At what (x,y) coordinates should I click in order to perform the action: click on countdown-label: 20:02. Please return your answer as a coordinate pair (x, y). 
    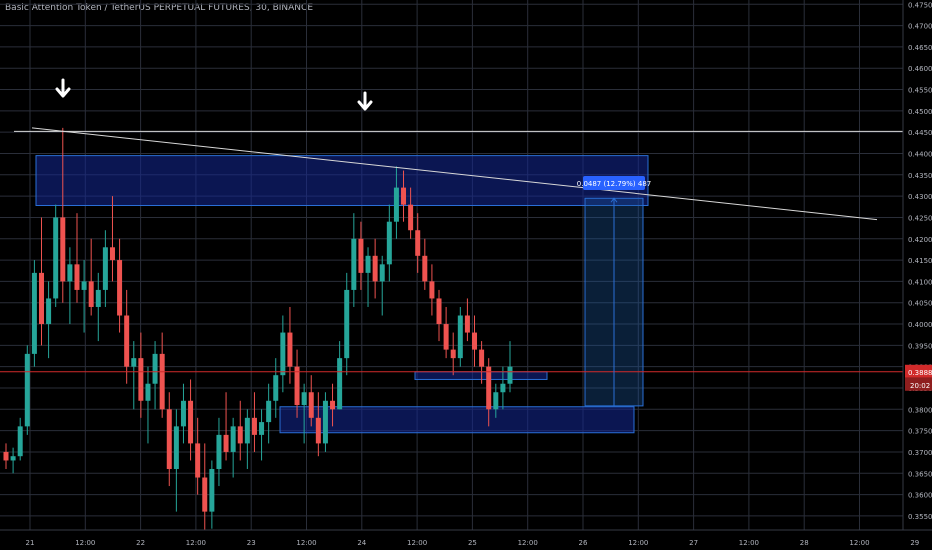
    Looking at the image, I should click on (920, 386).